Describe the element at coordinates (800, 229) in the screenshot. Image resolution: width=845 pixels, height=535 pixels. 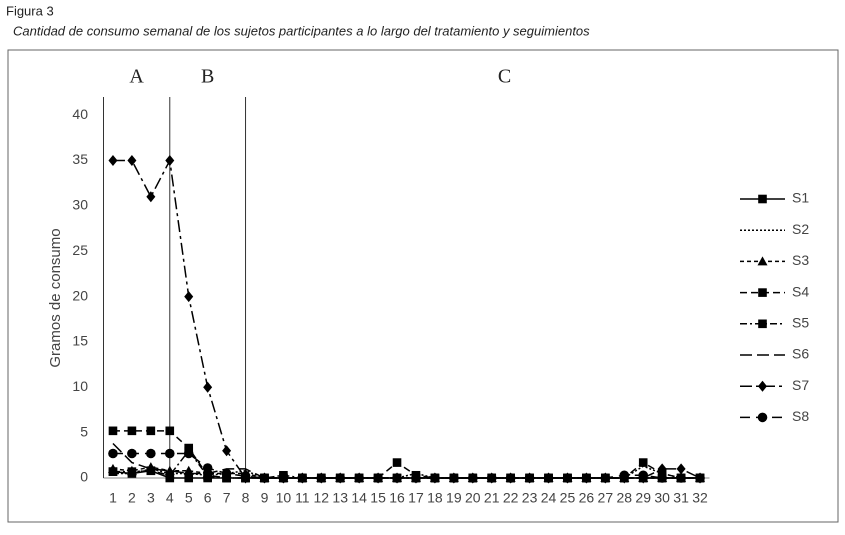
I see `legend-label: S2` at that location.